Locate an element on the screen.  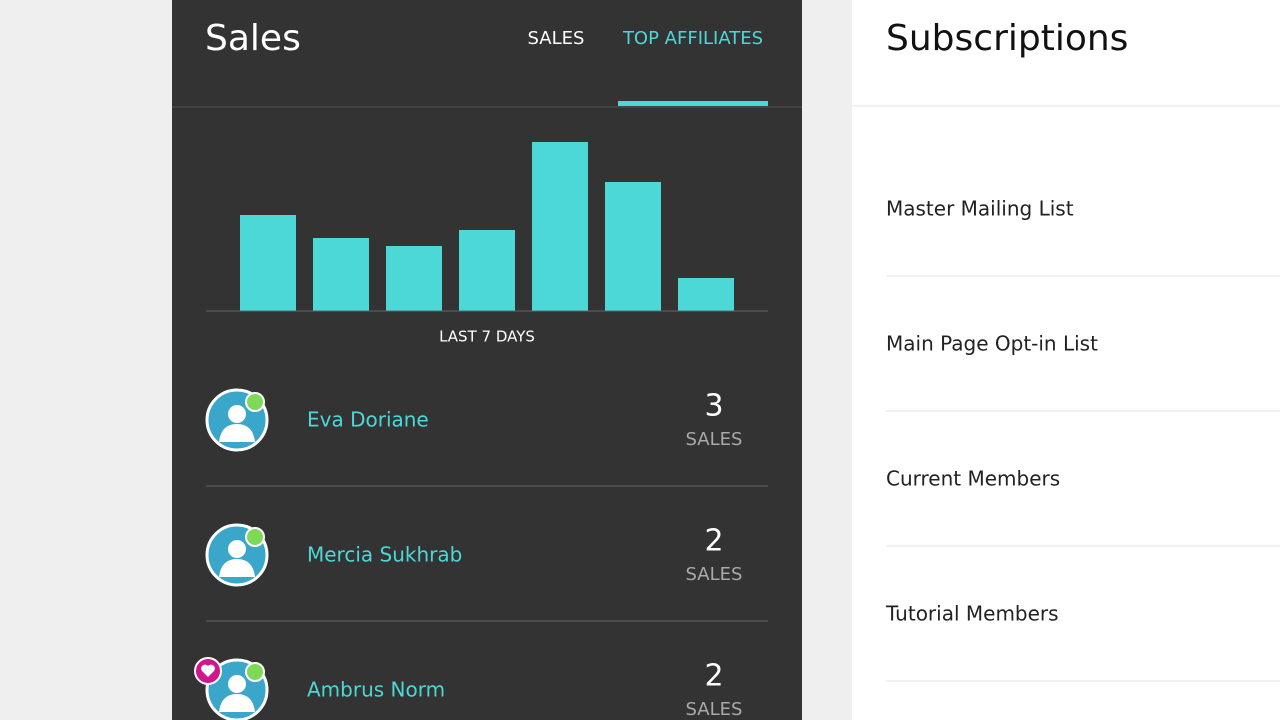
subscription-item: Main Page Opt-in List is located at coordinates (992, 344).